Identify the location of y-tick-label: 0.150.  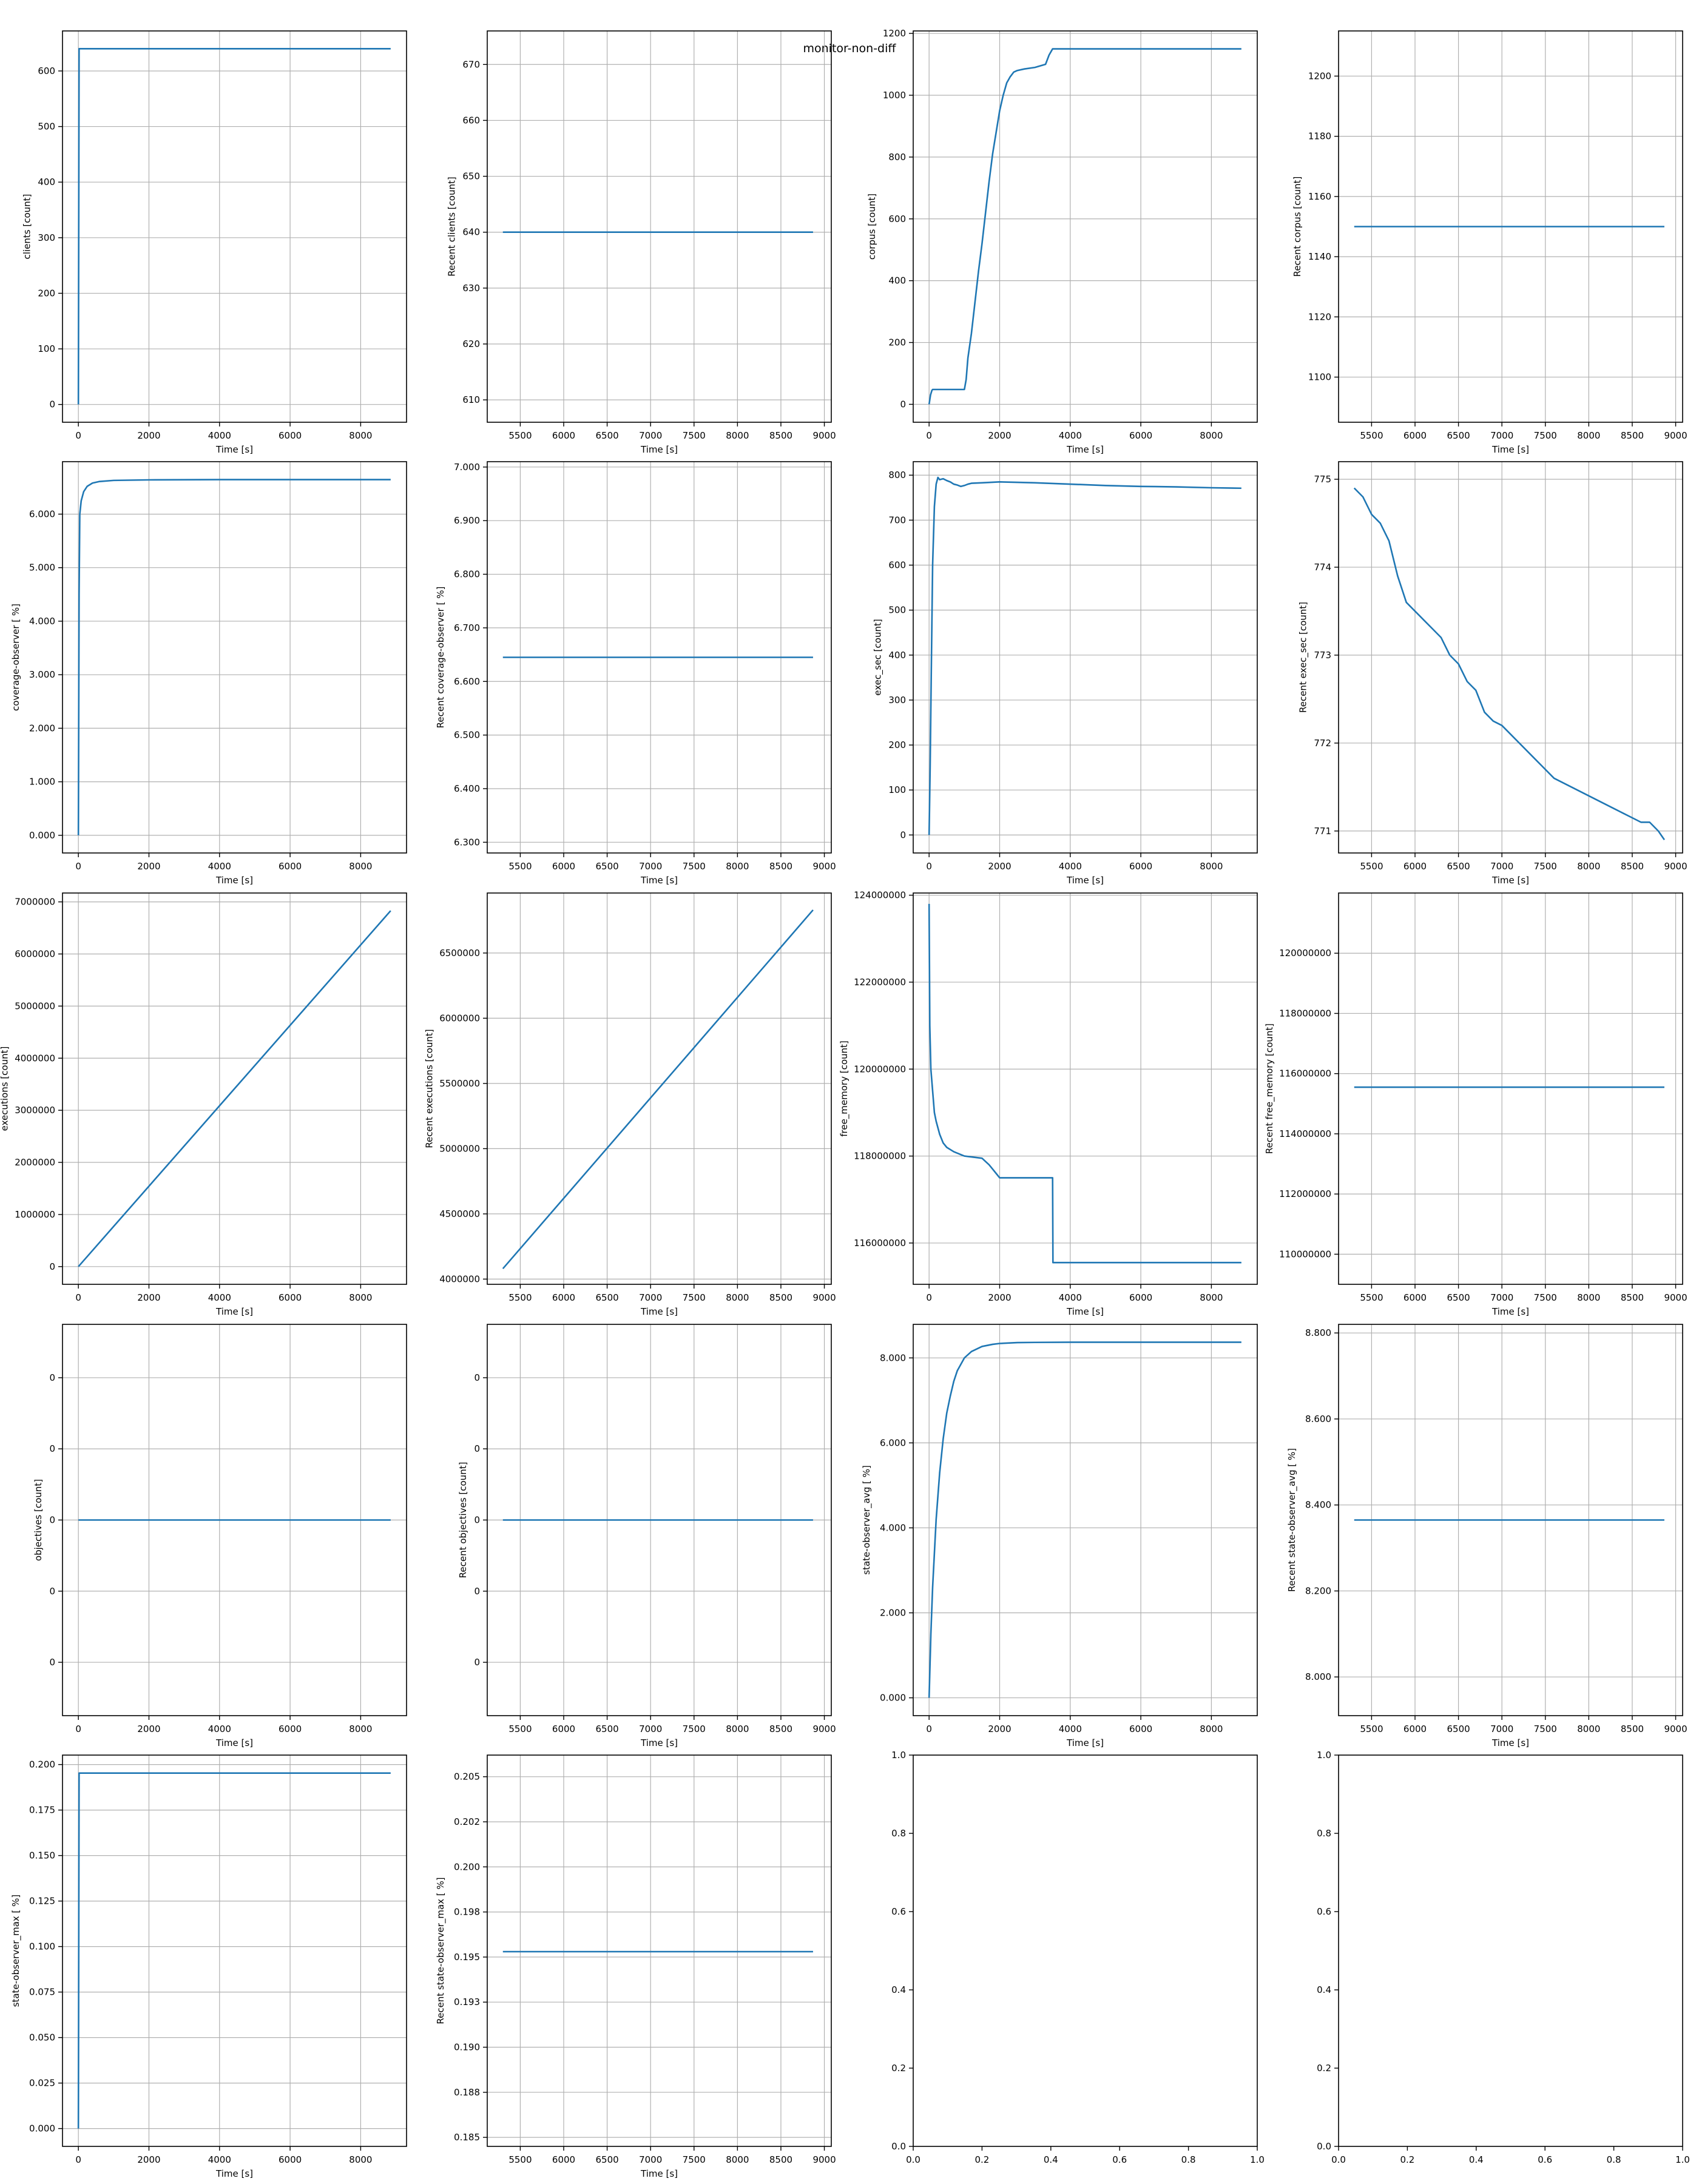
(42, 1855).